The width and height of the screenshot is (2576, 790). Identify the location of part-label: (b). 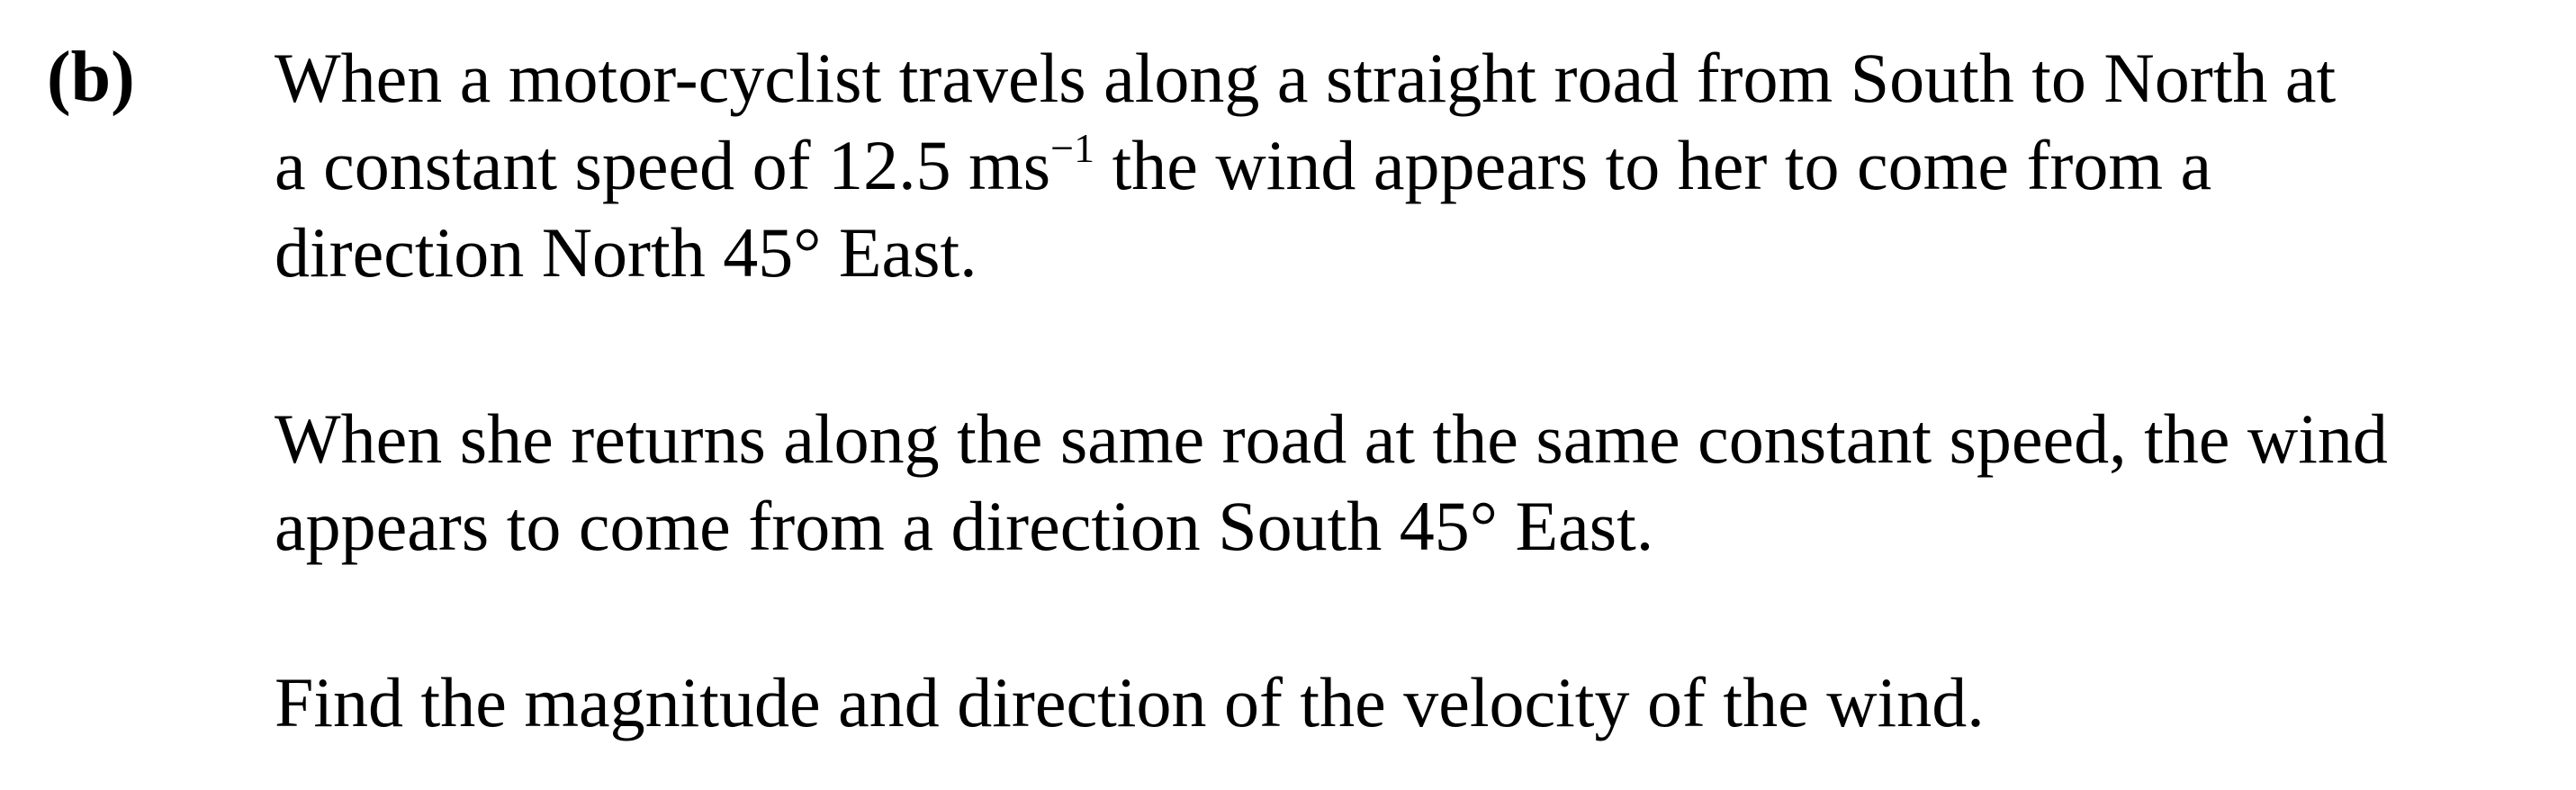
(91, 77).